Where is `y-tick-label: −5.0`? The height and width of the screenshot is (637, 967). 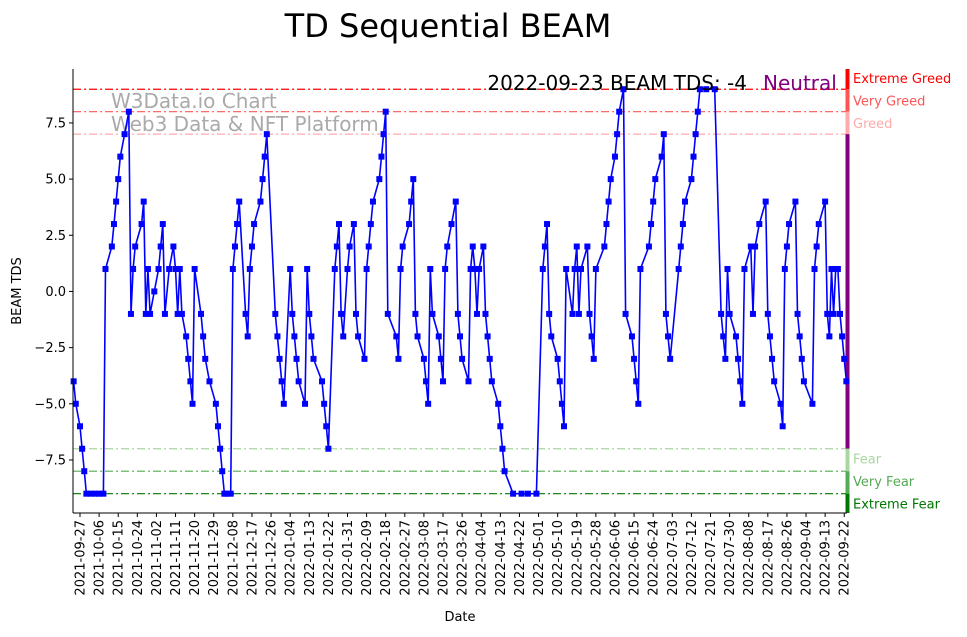 y-tick-label: −5.0 is located at coordinates (50, 404).